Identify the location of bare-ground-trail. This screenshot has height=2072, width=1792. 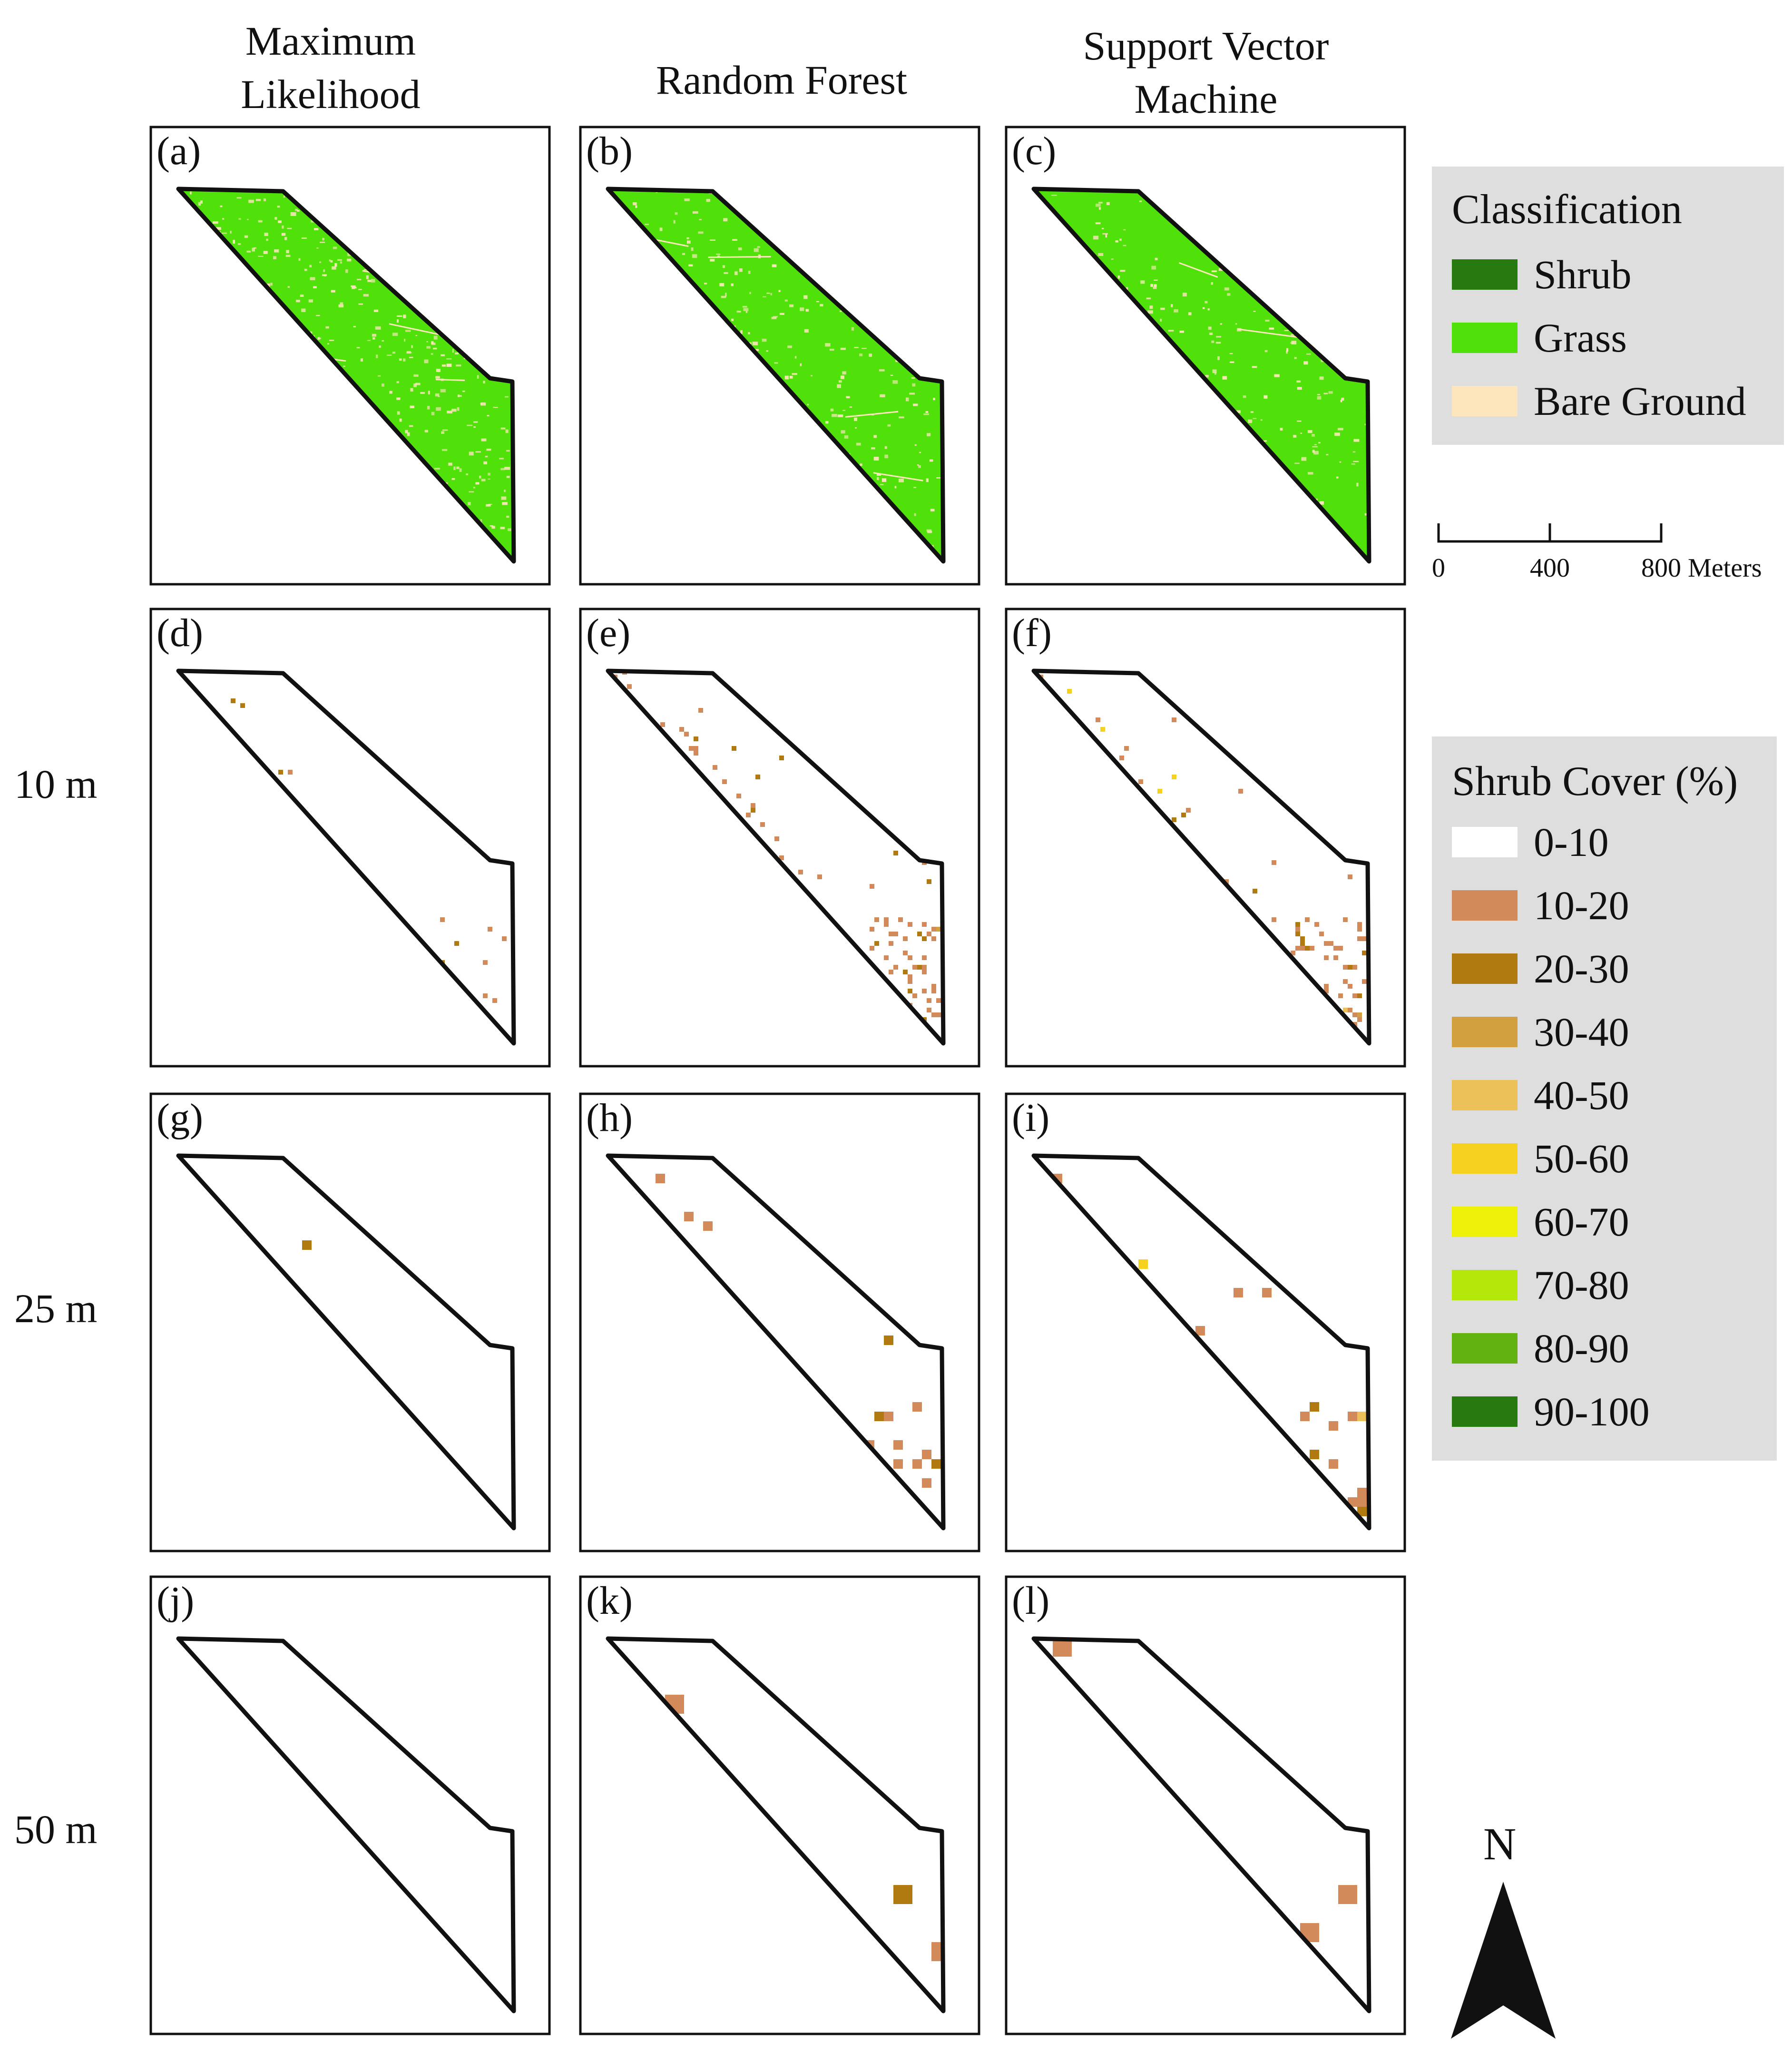
(872, 414).